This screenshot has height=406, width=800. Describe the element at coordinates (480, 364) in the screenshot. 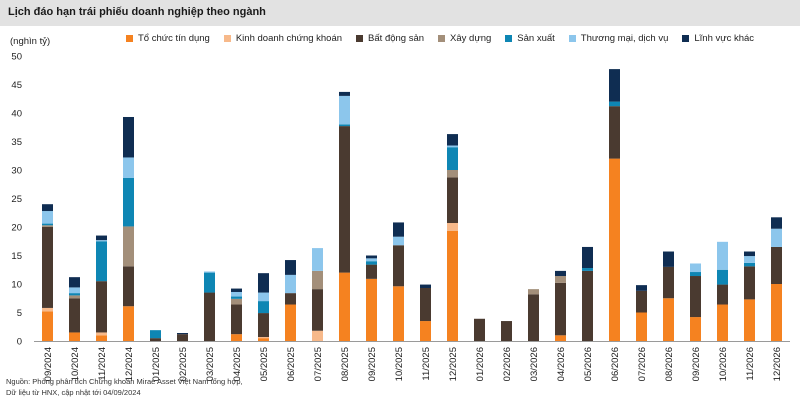

I see `x-tick-label: 01/2026` at that location.